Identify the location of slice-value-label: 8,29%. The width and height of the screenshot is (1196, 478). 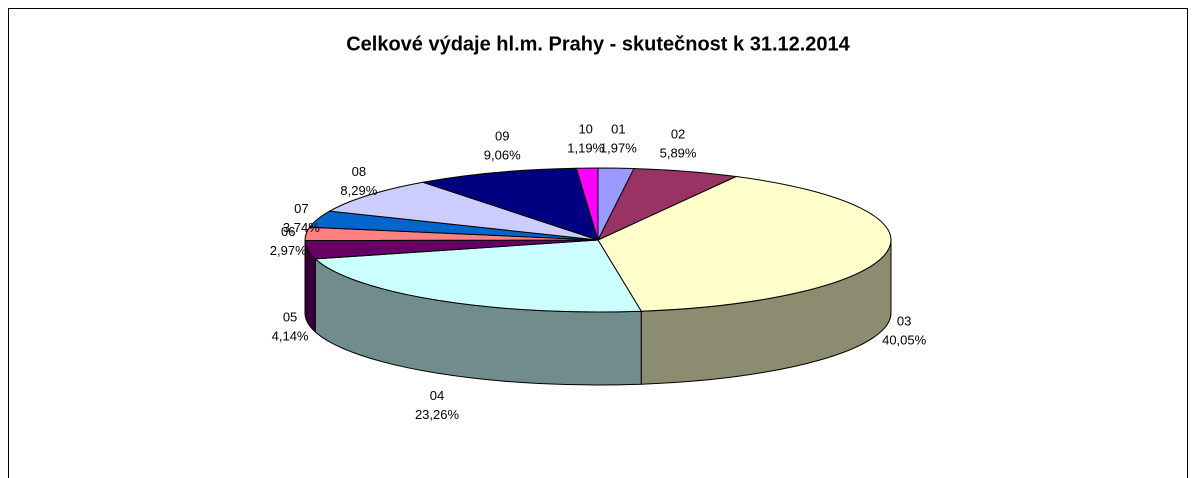
(358, 190).